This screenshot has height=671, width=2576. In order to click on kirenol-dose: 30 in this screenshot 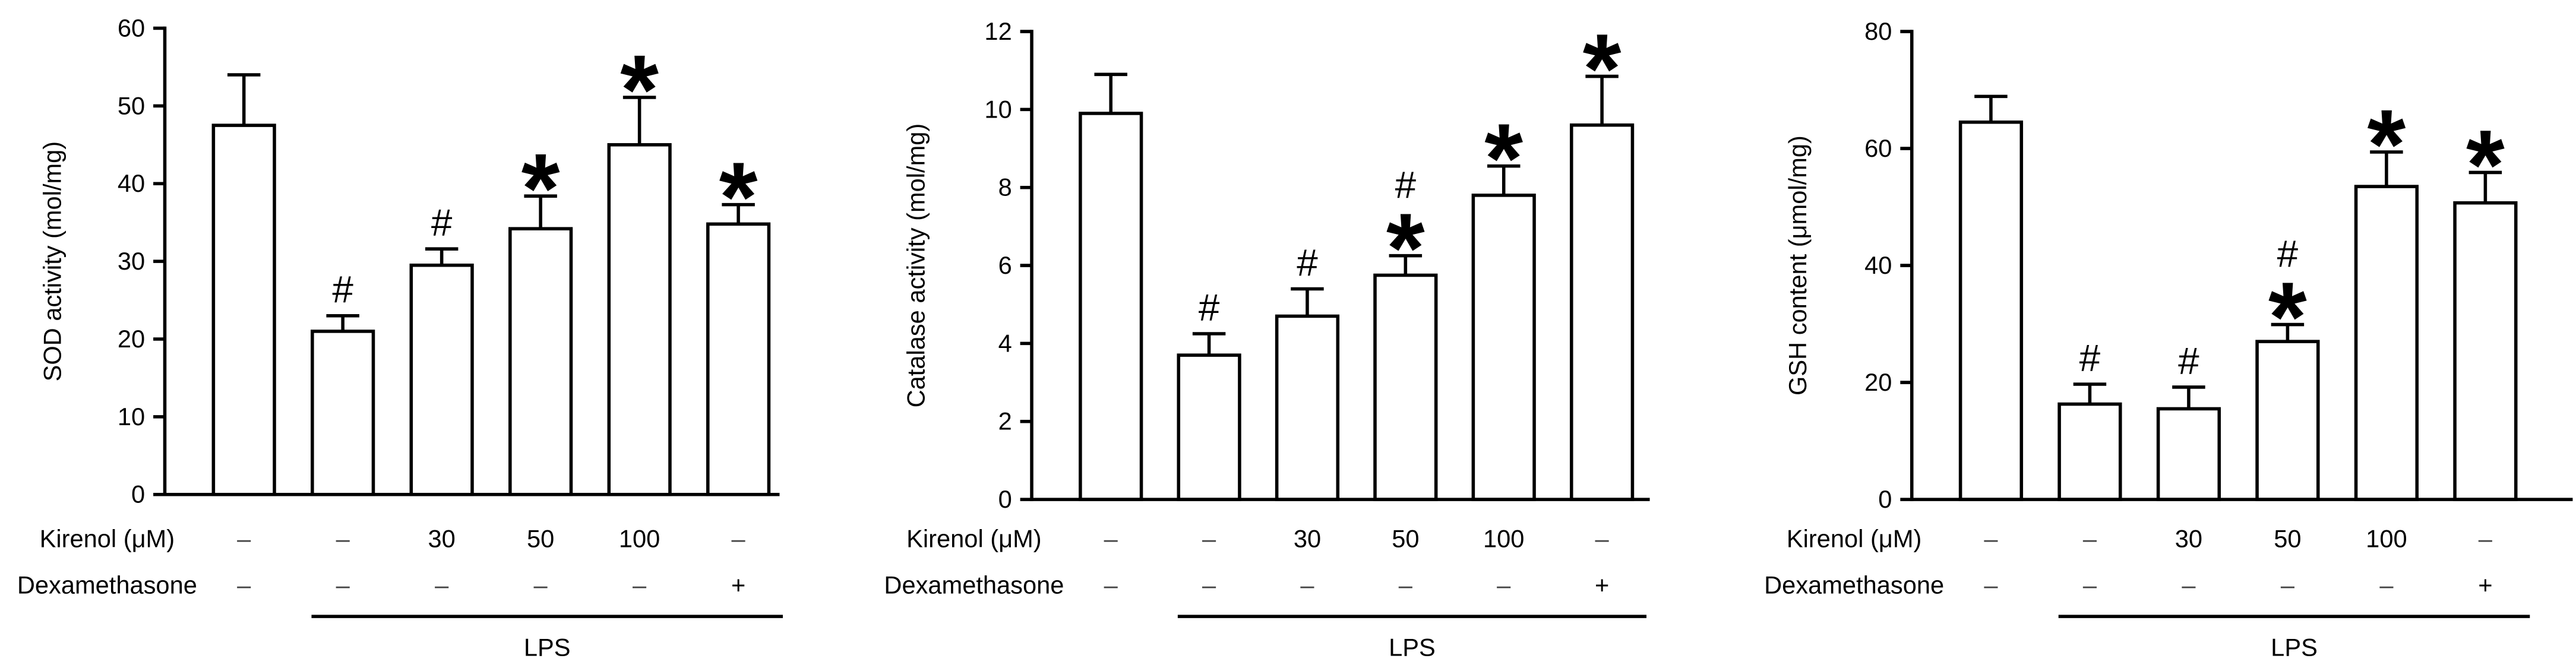, I will do `click(441, 539)`.